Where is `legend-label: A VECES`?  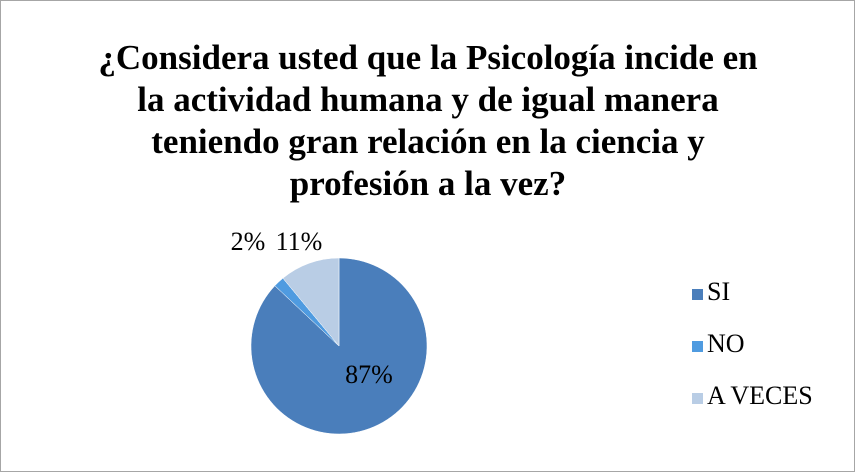
legend-label: A VECES is located at coordinates (760, 395).